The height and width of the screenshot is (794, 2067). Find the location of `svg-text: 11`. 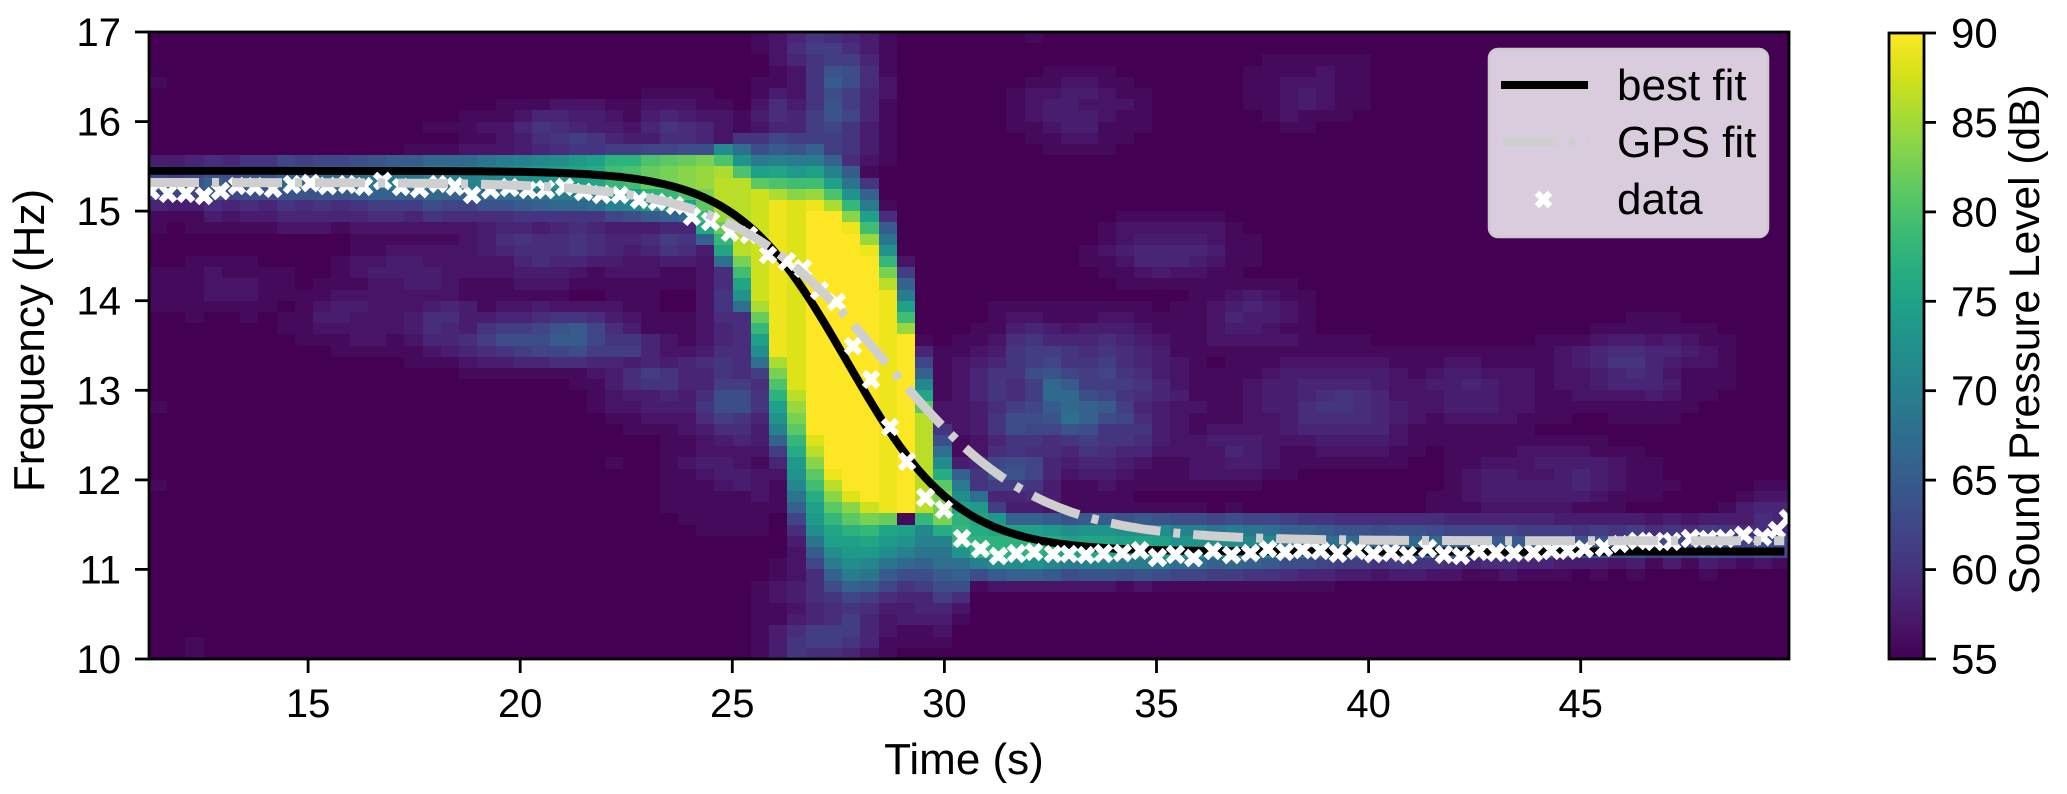

svg-text: 11 is located at coordinates (100, 570).